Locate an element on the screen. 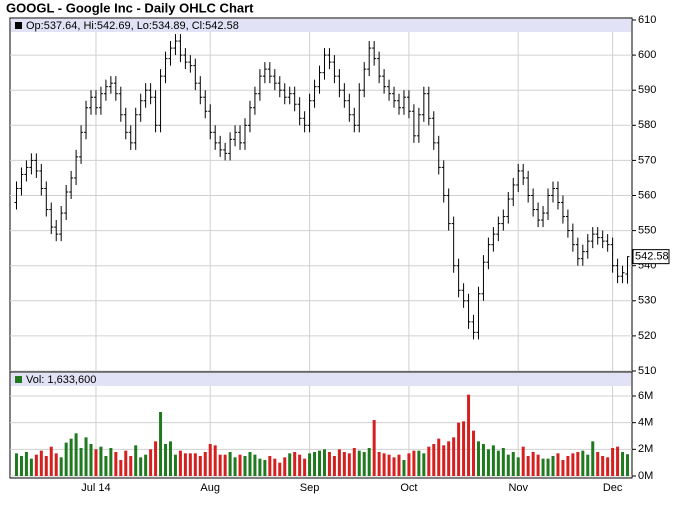 The width and height of the screenshot is (700, 512). last-price-box is located at coordinates (651, 257).